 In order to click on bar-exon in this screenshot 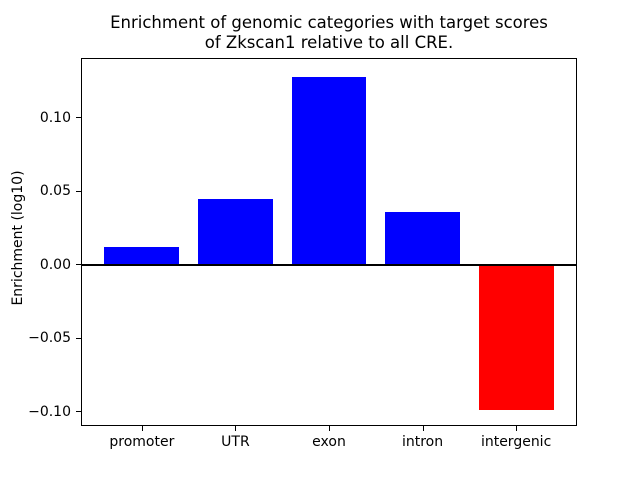, I will do `click(329, 170)`.